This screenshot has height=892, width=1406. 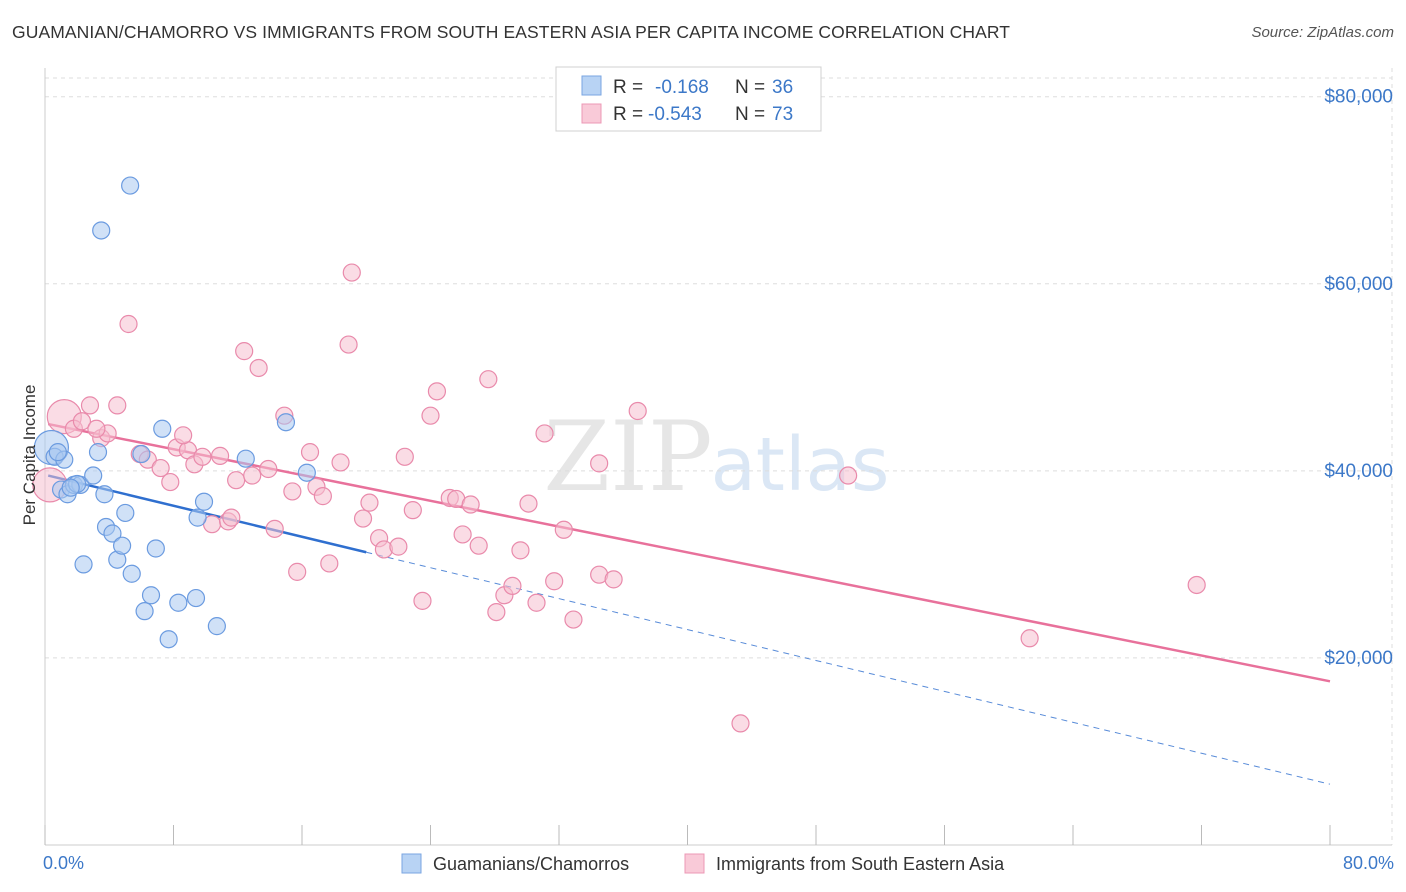 I want to click on series-guamanians-points, so click(x=174, y=412).